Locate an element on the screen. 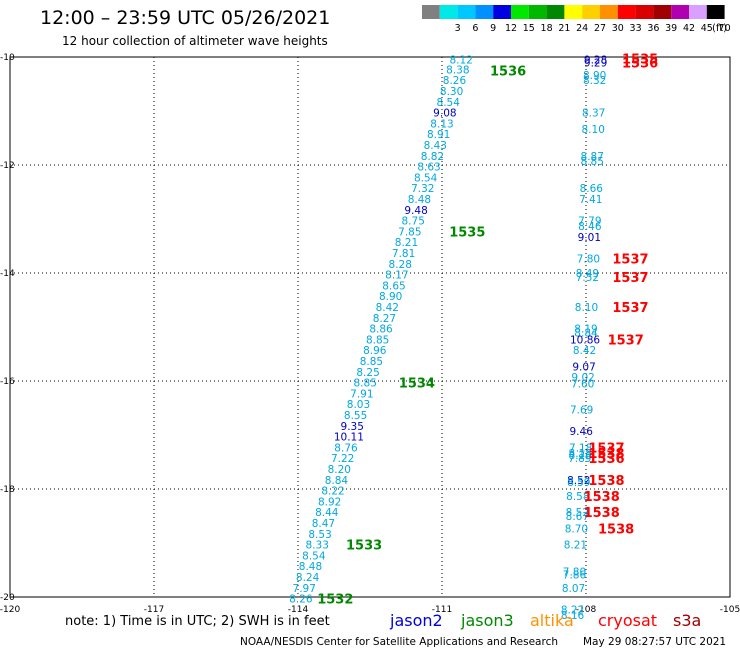 The width and height of the screenshot is (740, 650). scale-tick-label: 27 is located at coordinates (600, 28).